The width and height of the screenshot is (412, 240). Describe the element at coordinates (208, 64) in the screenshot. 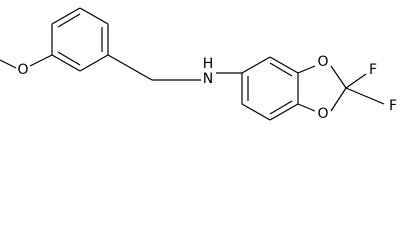

I see `atom-label: H` at that location.